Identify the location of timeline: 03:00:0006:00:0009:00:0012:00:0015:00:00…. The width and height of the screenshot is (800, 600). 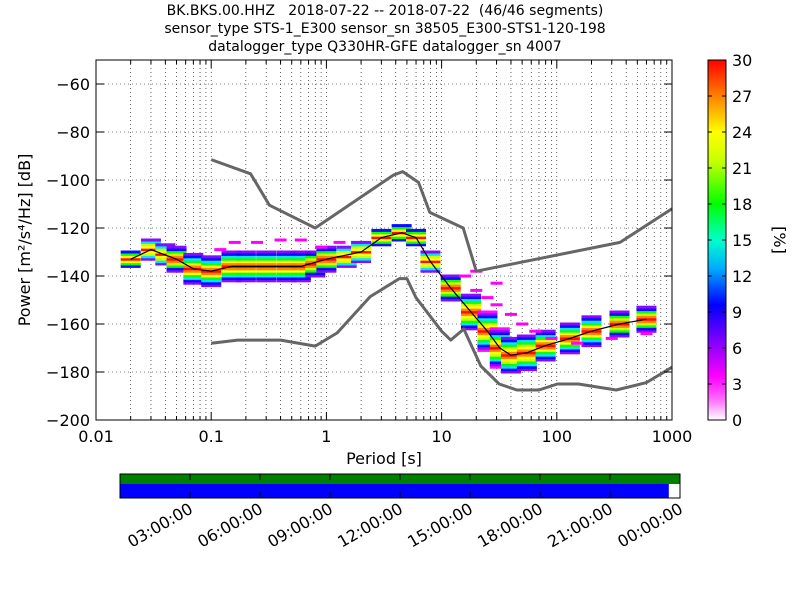
(402, 512).